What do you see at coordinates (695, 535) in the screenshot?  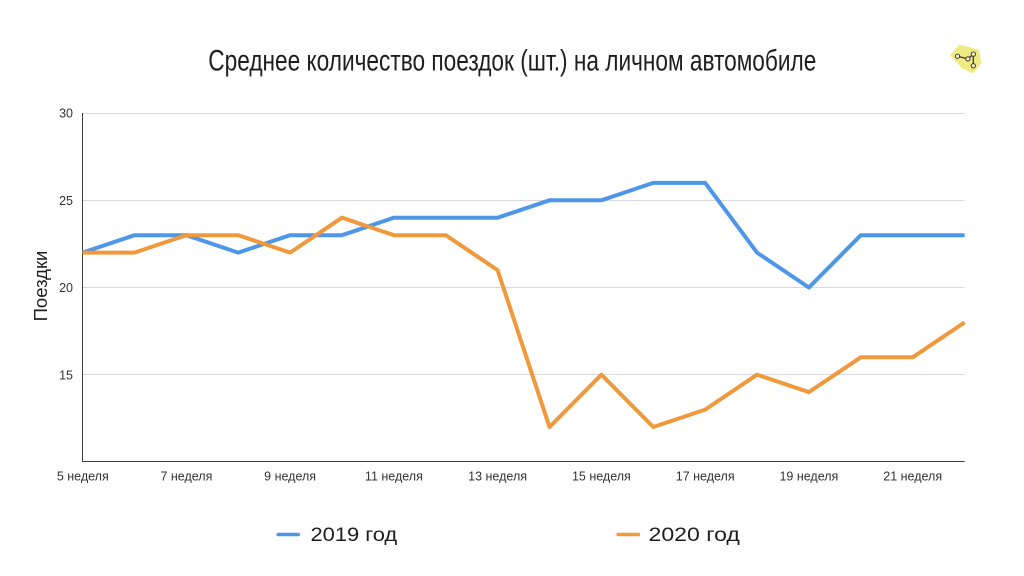 I see `svg-text: 2020 год` at bounding box center [695, 535].